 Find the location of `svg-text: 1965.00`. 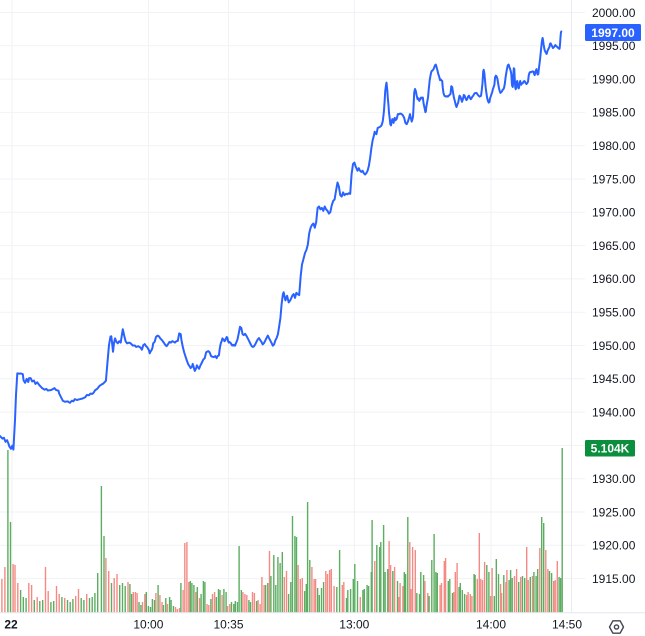

svg-text: 1965.00 is located at coordinates (614, 246).